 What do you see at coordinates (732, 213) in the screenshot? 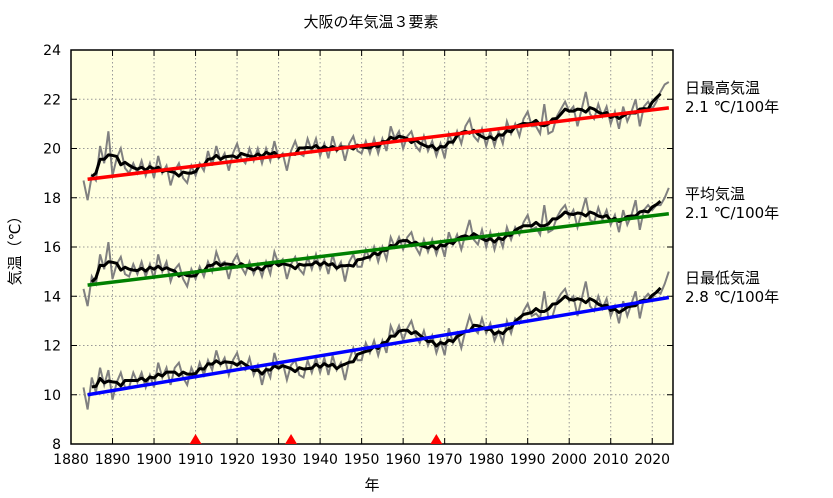
I see `legend-mean-rate: 2.1 ℃/100年` at bounding box center [732, 213].